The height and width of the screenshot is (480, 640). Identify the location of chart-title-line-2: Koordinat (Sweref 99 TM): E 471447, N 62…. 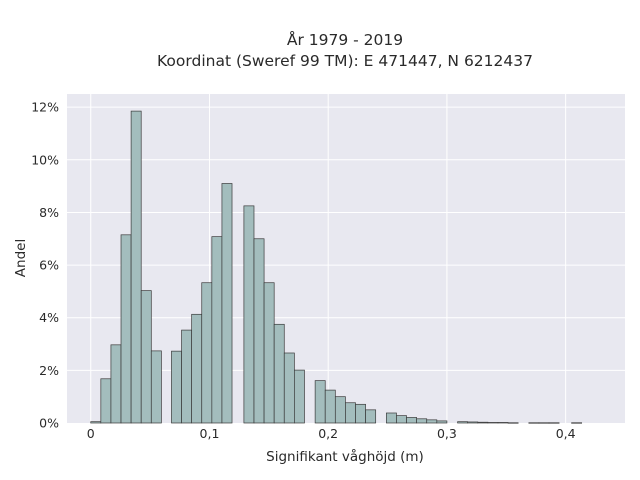
(345, 61).